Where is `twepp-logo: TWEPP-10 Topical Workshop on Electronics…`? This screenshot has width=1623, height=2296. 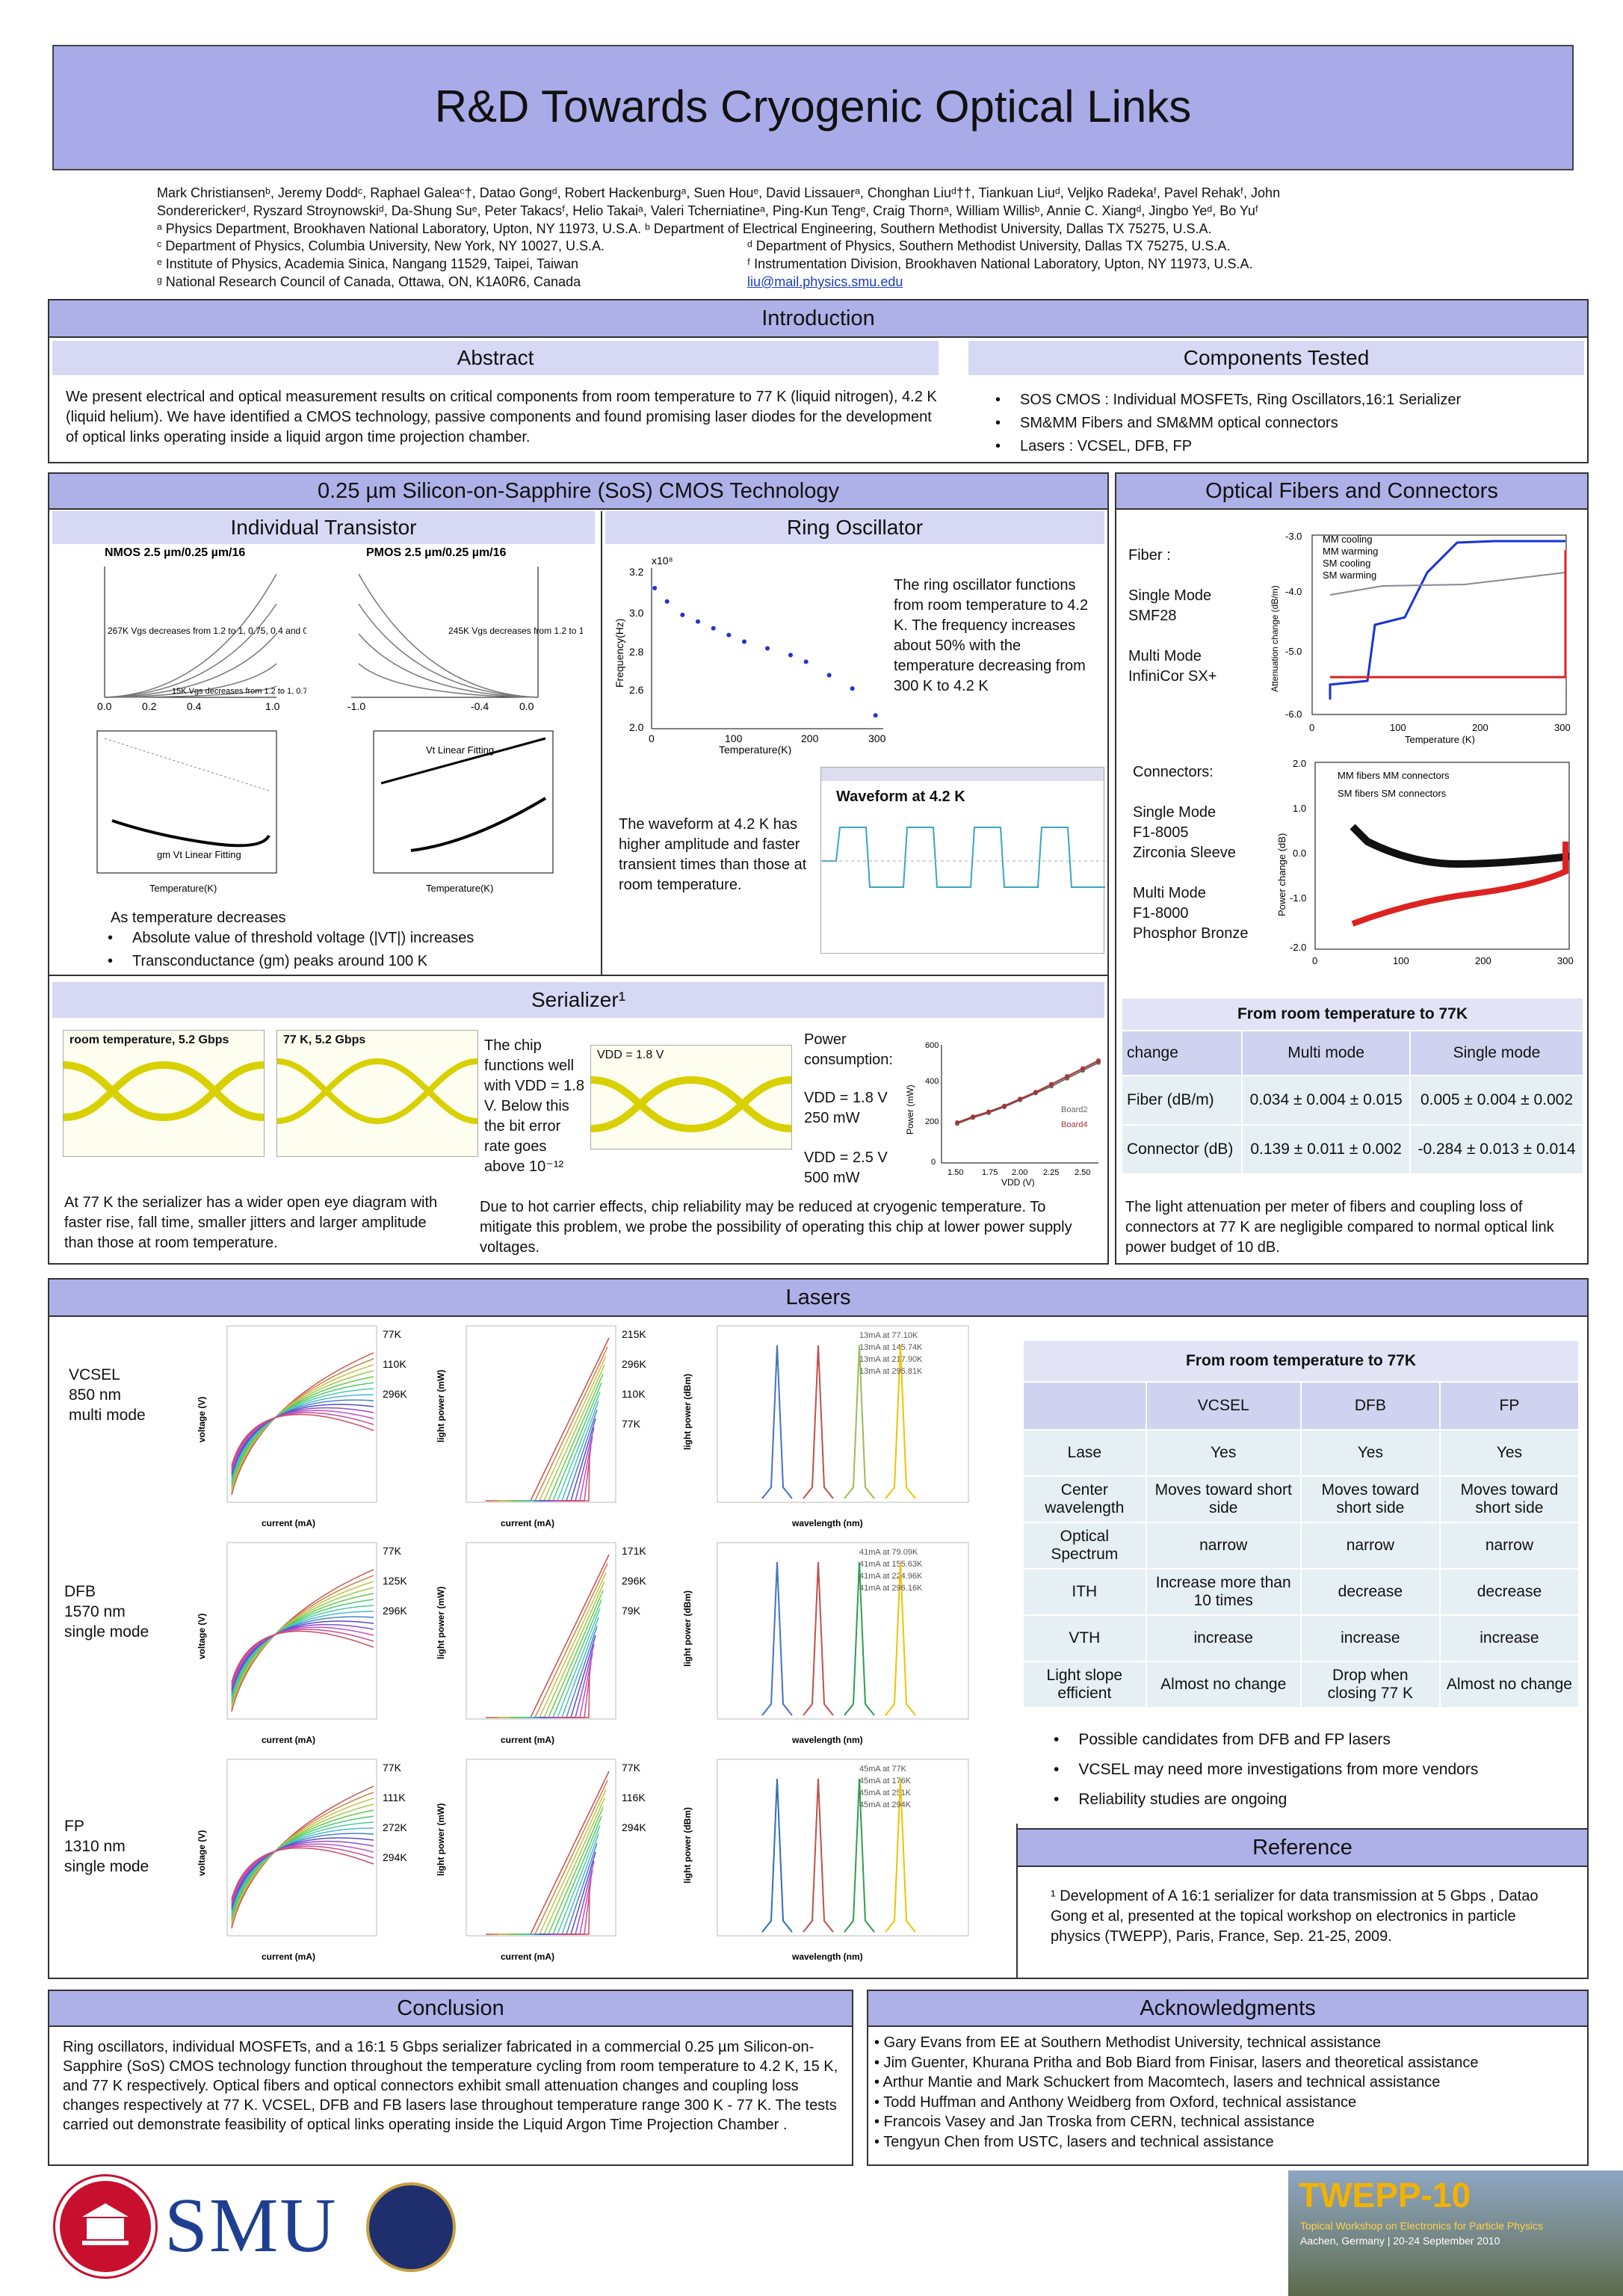
twepp-logo: TWEPP-10 Topical Workshop on Electronics… is located at coordinates (1455, 2233).